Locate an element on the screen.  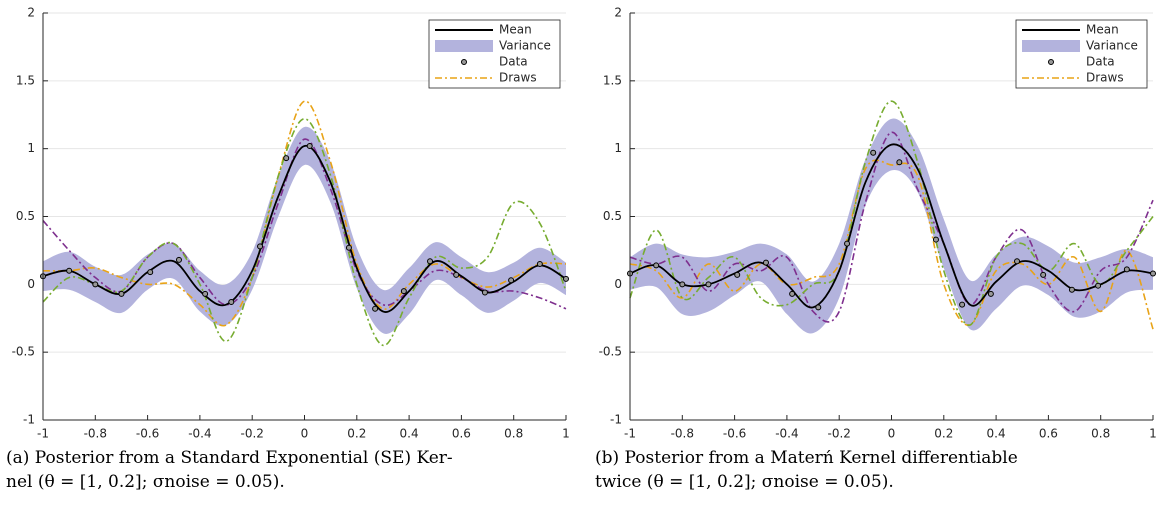
caption-line: twice (θ = [1, 0.2]; σnoise = 0.05). is located at coordinates (744, 482).